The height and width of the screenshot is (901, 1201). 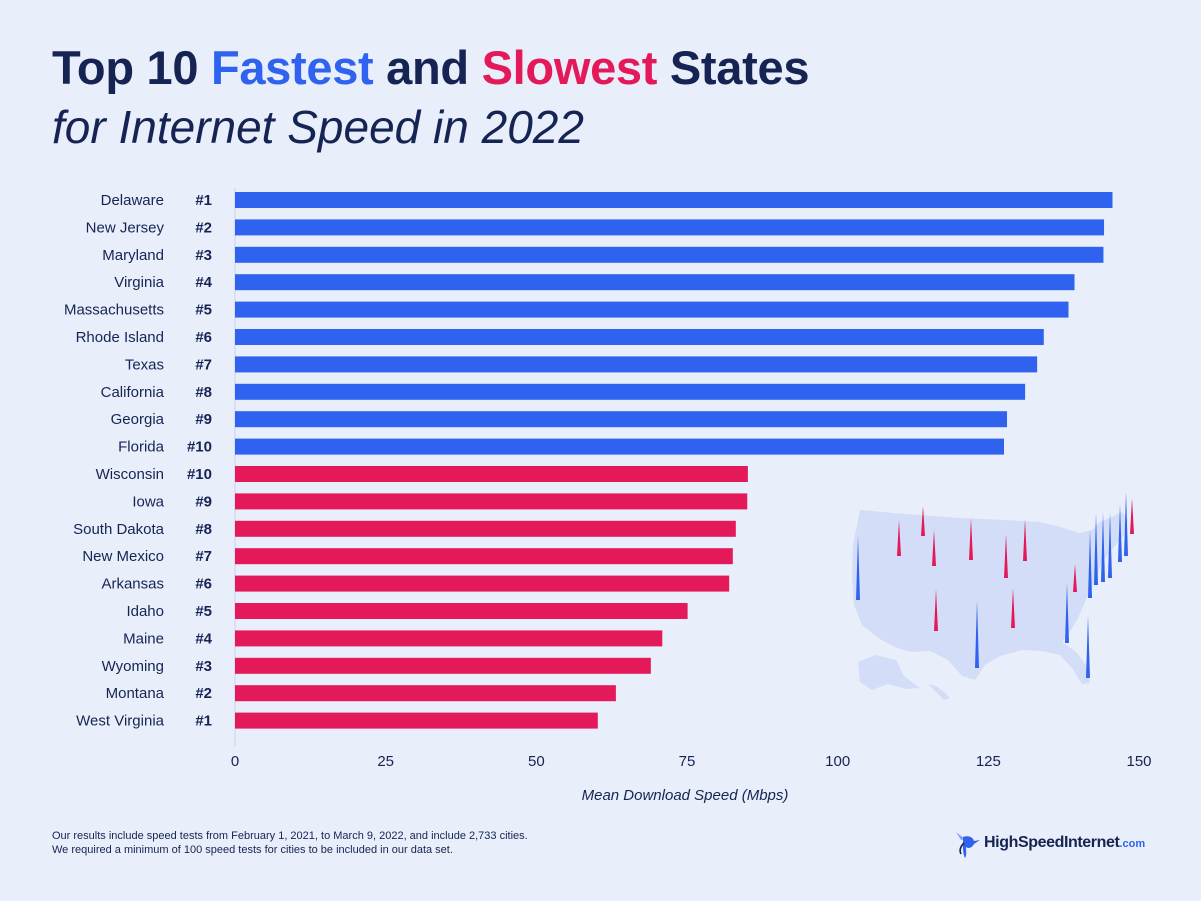 What do you see at coordinates (132, 584) in the screenshot?
I see `state-label: Arkansas` at bounding box center [132, 584].